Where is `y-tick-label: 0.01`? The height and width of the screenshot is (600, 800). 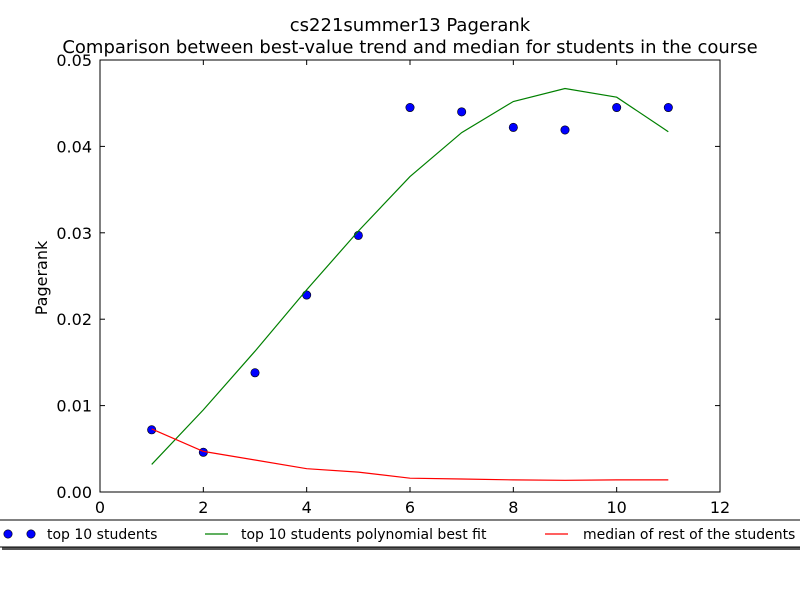
y-tick-label: 0.01 is located at coordinates (74, 406).